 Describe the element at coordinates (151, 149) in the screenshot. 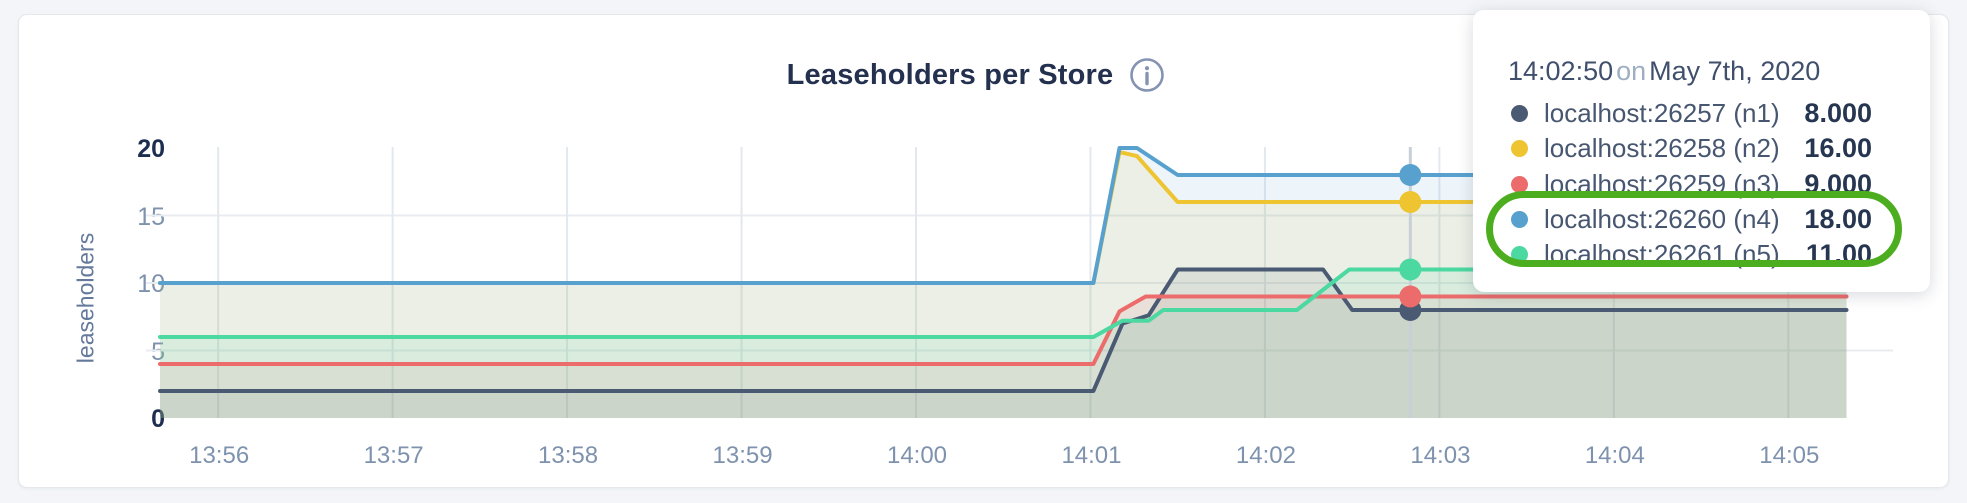

I see `y-tick-label: 20` at that location.